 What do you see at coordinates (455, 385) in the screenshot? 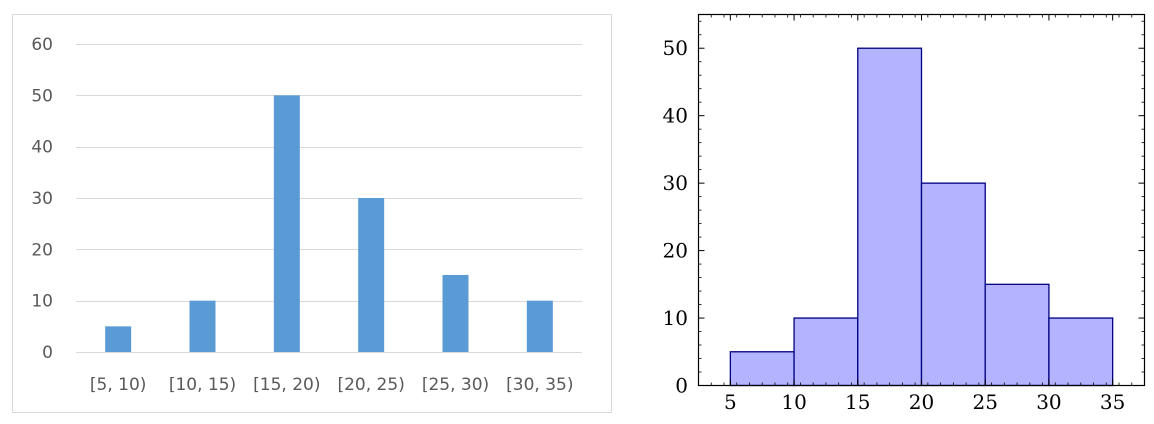
I see `x-tick-label: [25, 30)` at bounding box center [455, 385].